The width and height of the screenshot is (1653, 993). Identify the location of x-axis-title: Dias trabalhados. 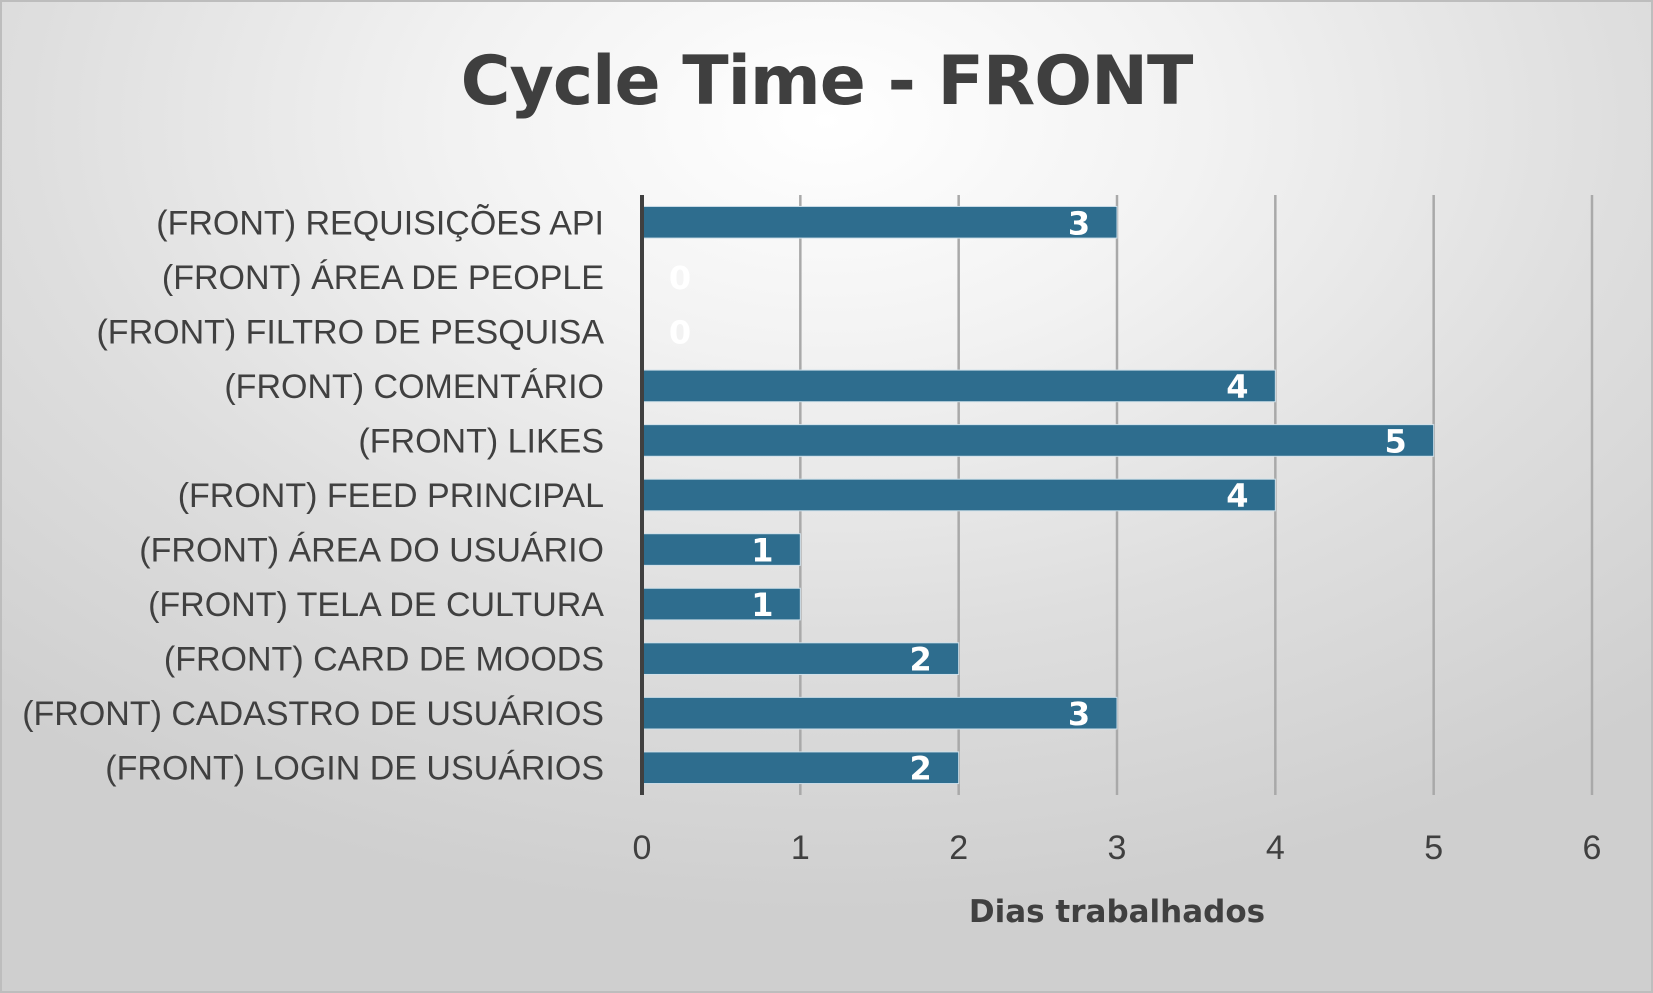
(1117, 912).